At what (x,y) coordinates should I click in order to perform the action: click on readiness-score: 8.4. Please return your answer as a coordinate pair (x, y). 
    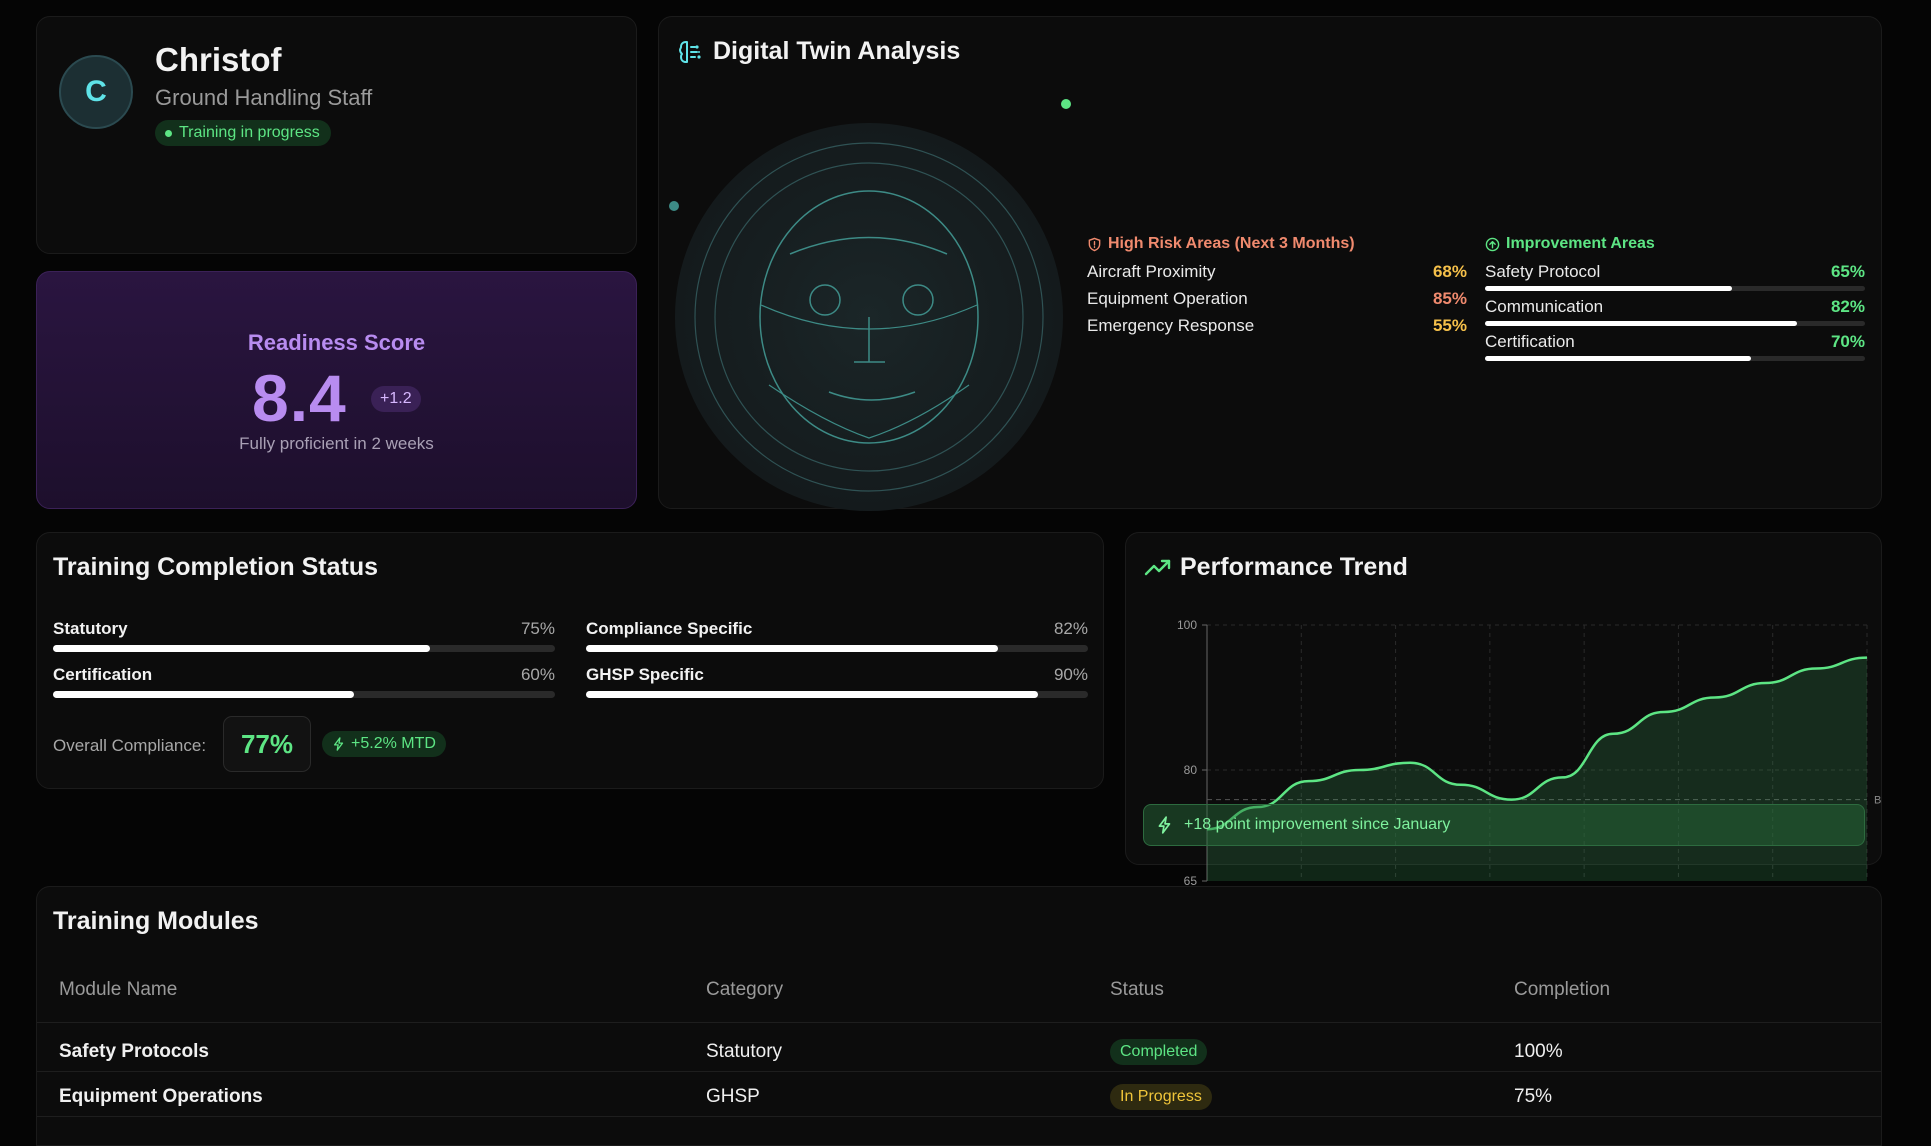
    Looking at the image, I should click on (299, 398).